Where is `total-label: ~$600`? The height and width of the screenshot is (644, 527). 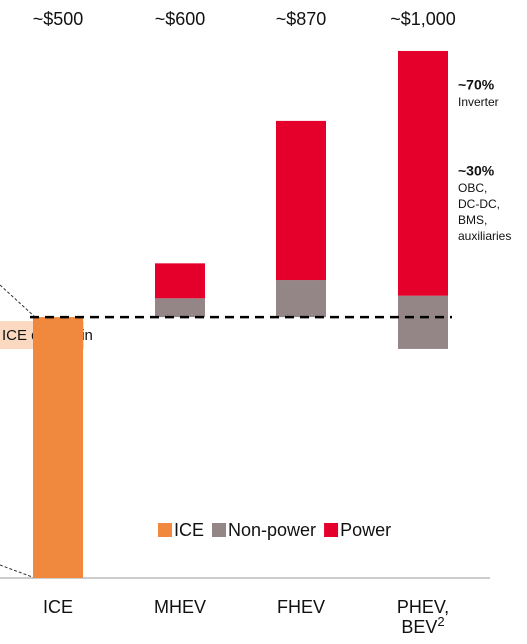
total-label: ~$600 is located at coordinates (180, 19).